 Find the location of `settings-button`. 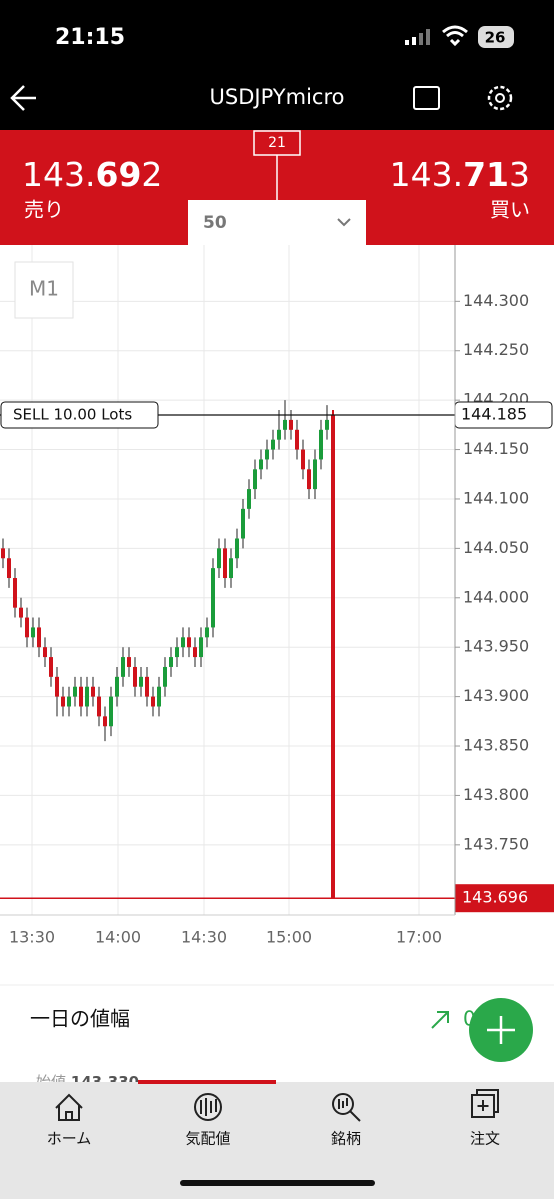

settings-button is located at coordinates (500, 98).